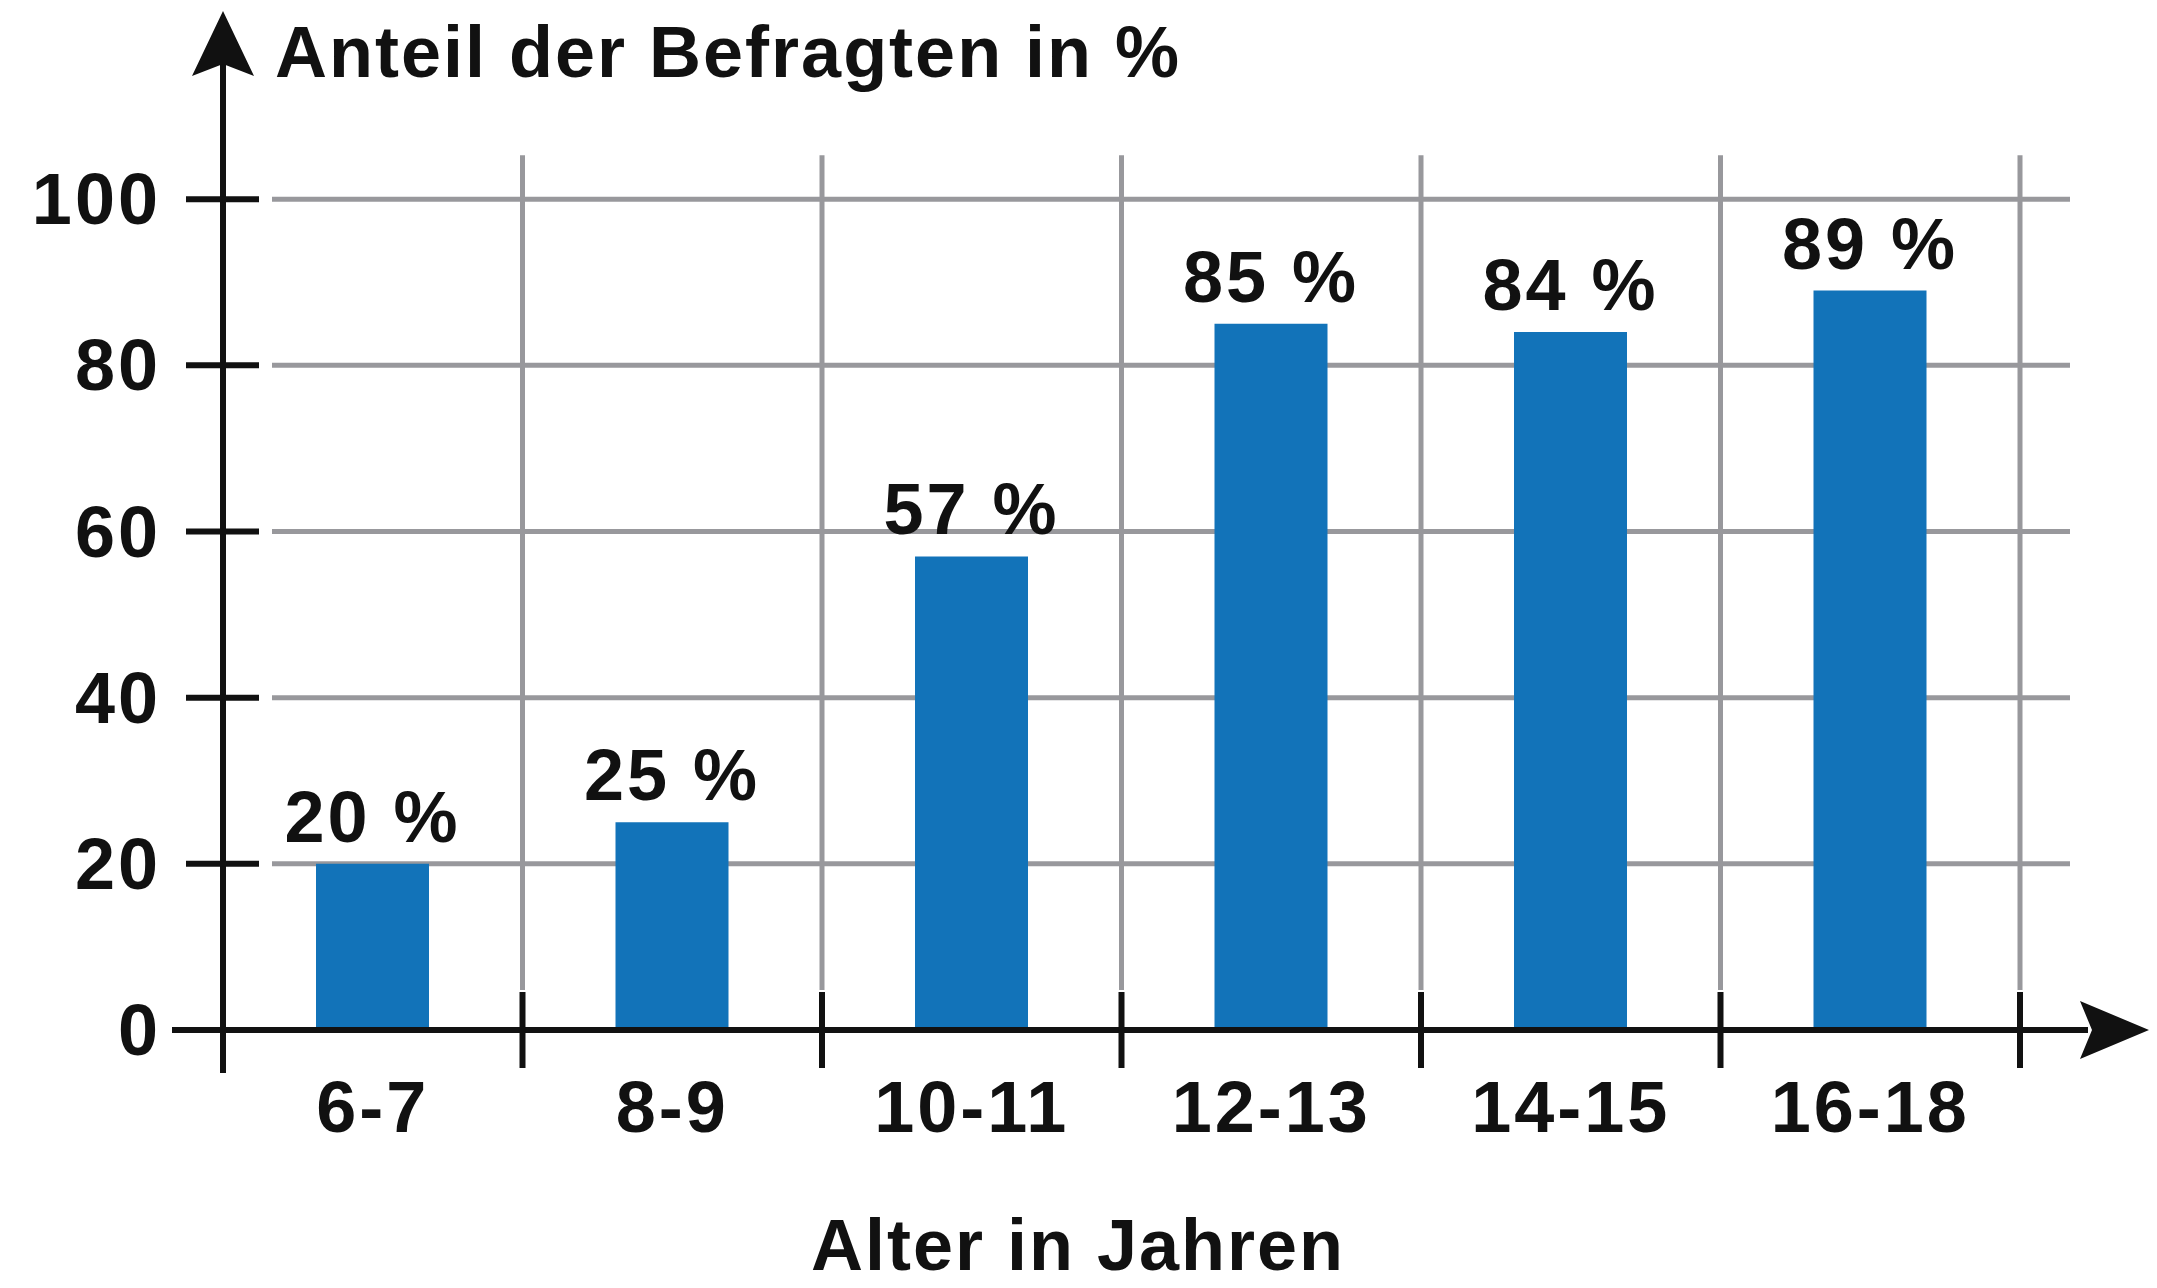 This screenshot has width=2157, height=1288. I want to click on data-label: 20 %, so click(372, 816).